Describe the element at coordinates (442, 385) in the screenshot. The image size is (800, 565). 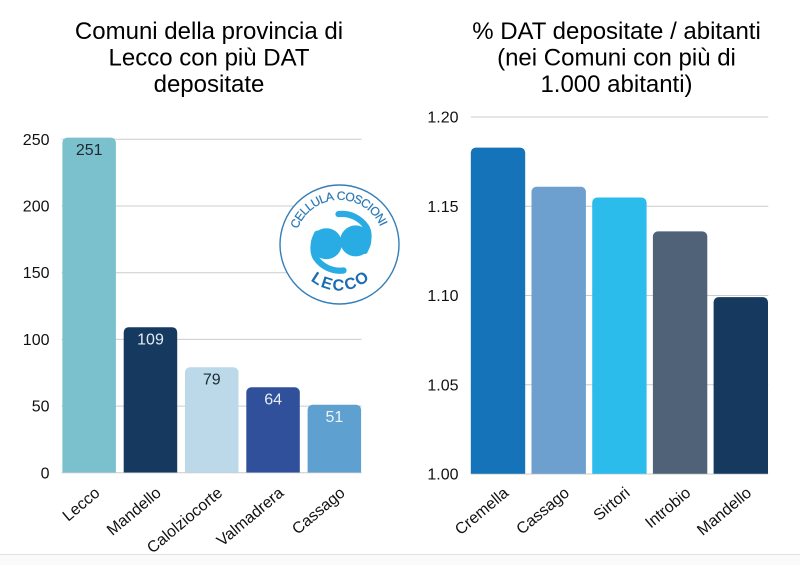
I see `svg-text: 1.05` at that location.